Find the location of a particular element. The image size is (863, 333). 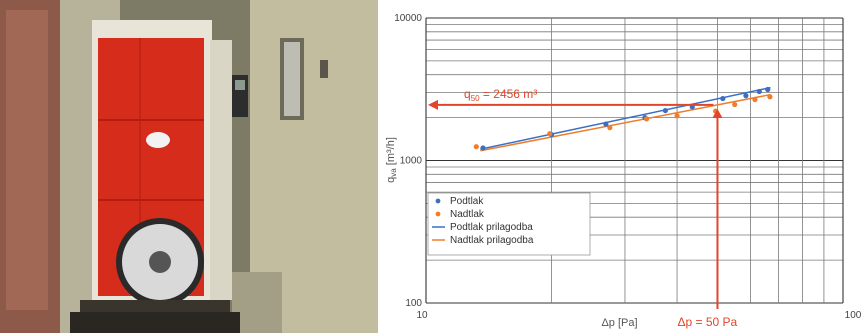

legend-label: Podtlak prilagodba is located at coordinates (491, 227).